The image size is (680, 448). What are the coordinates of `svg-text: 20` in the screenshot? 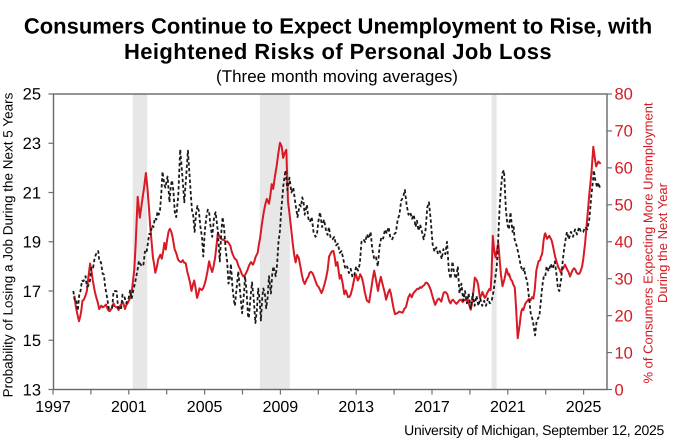 It's located at (624, 316).